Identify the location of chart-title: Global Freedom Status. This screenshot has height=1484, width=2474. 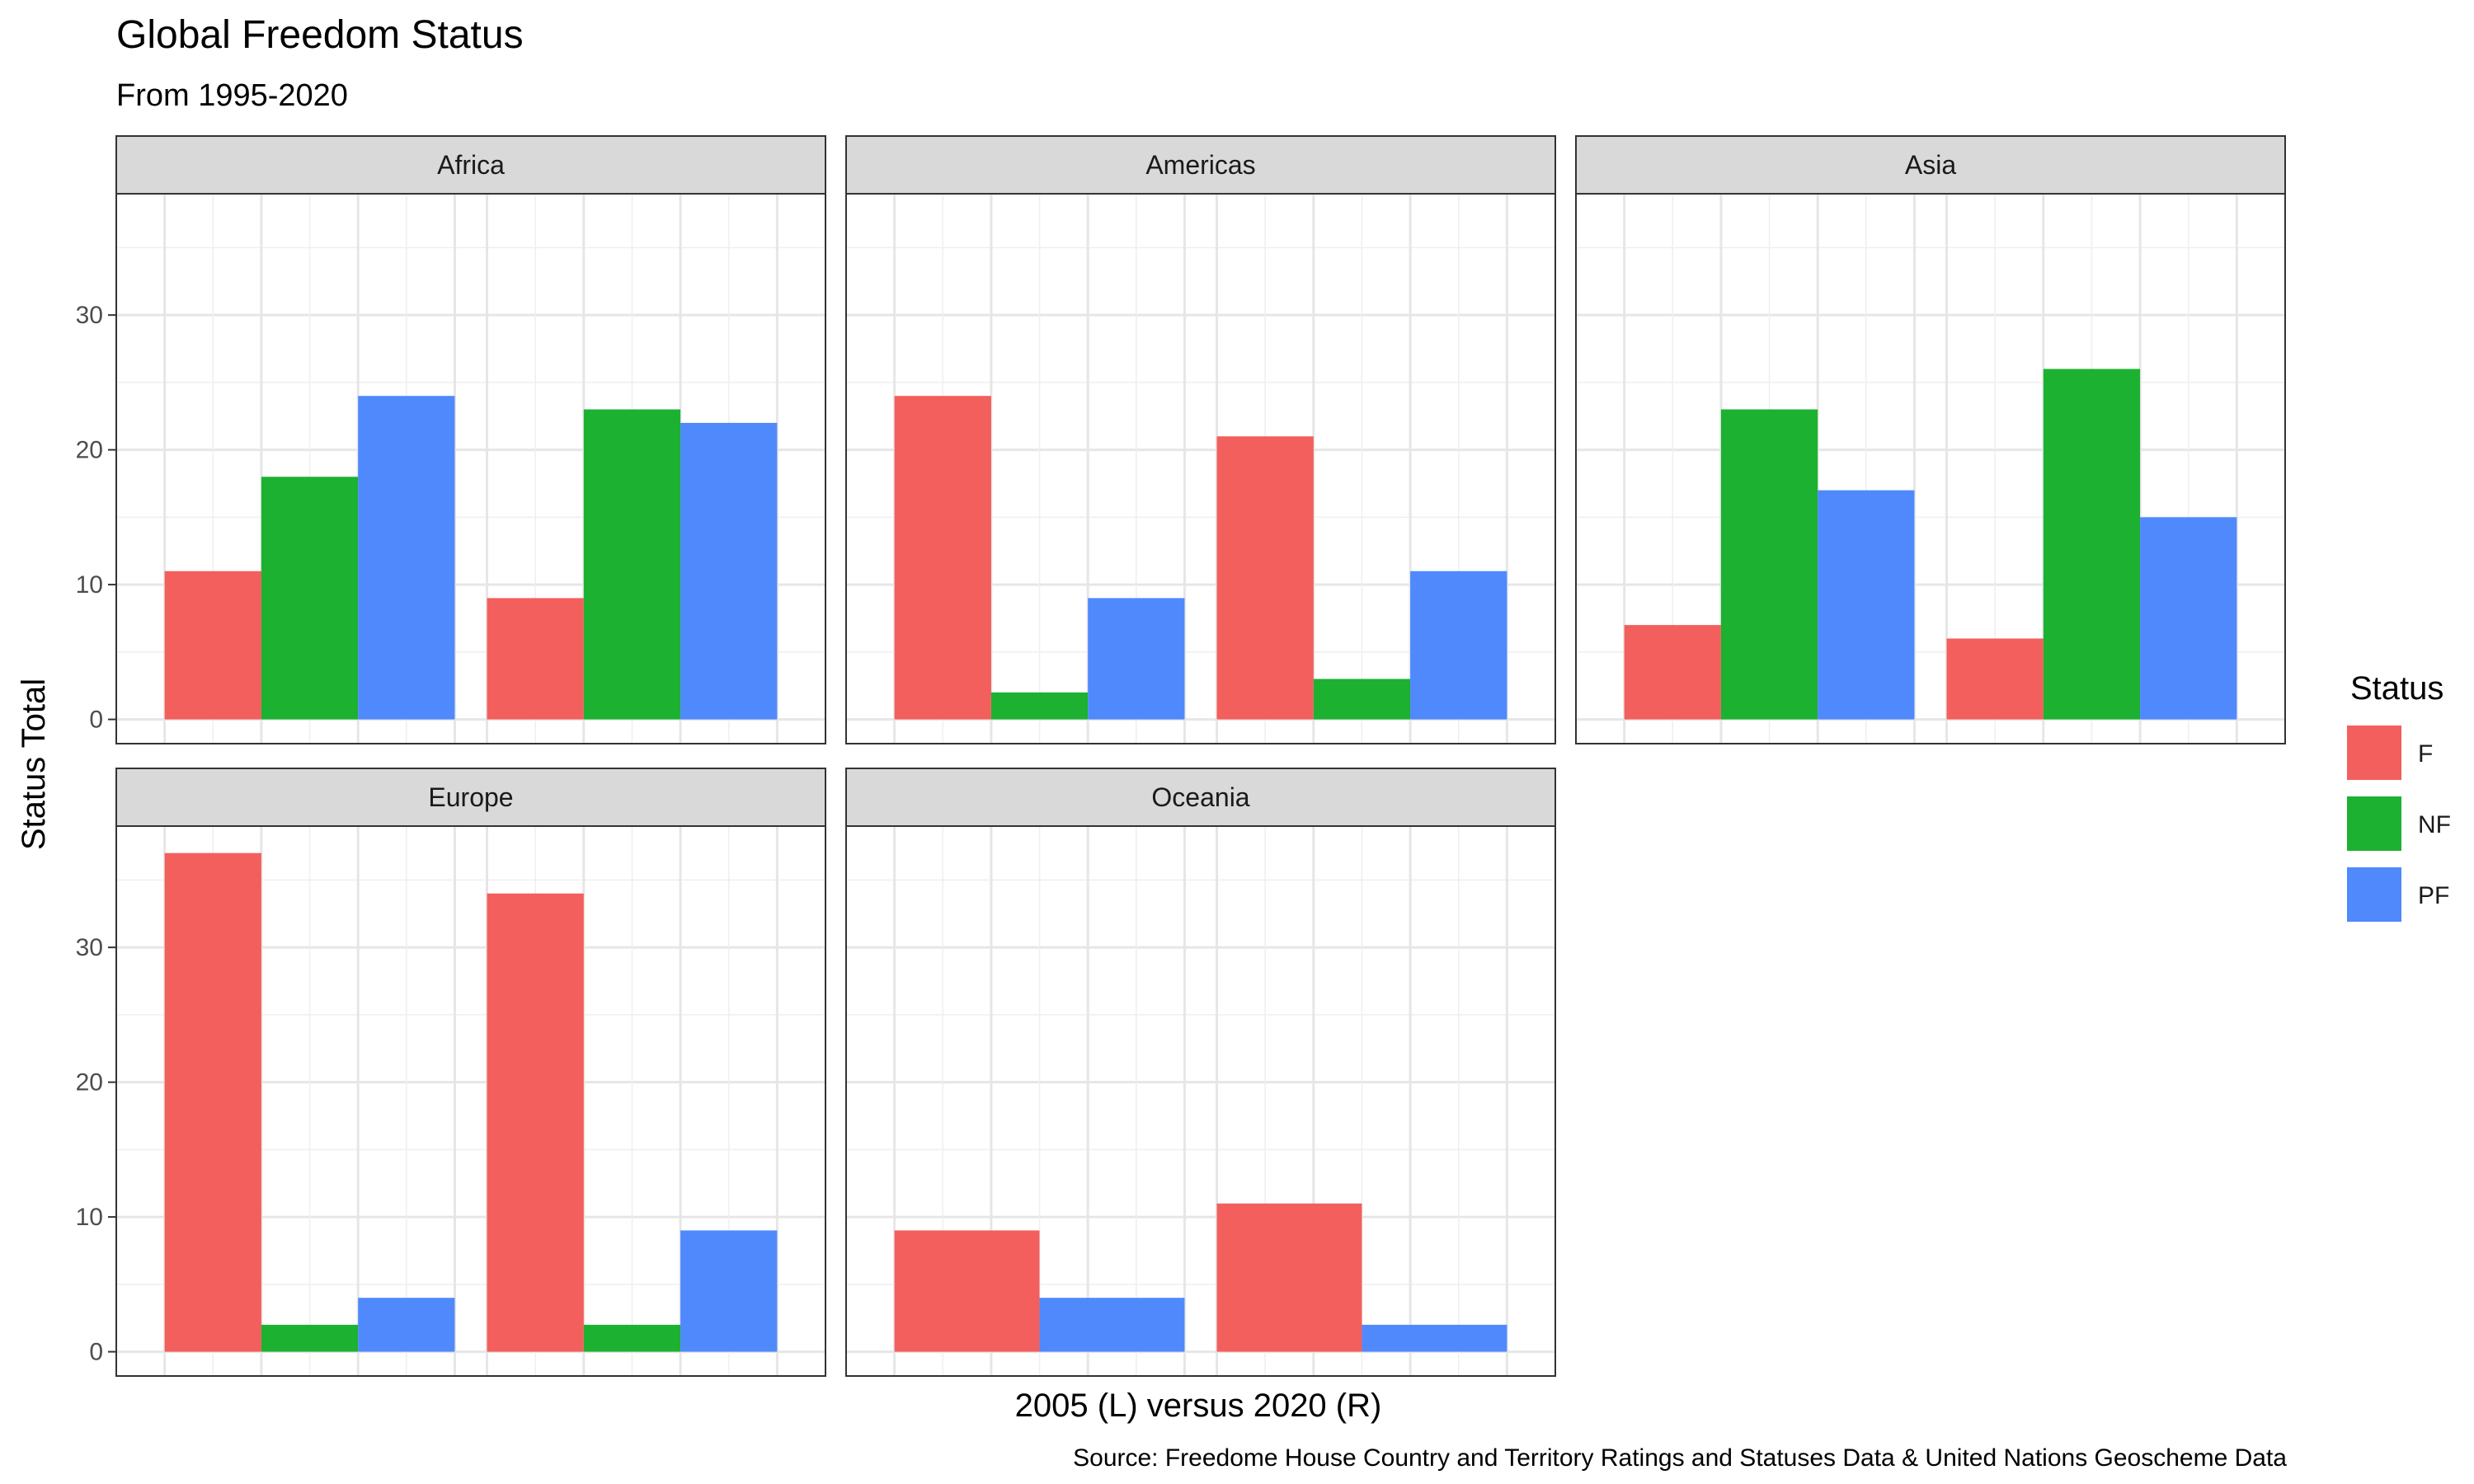
(320, 35).